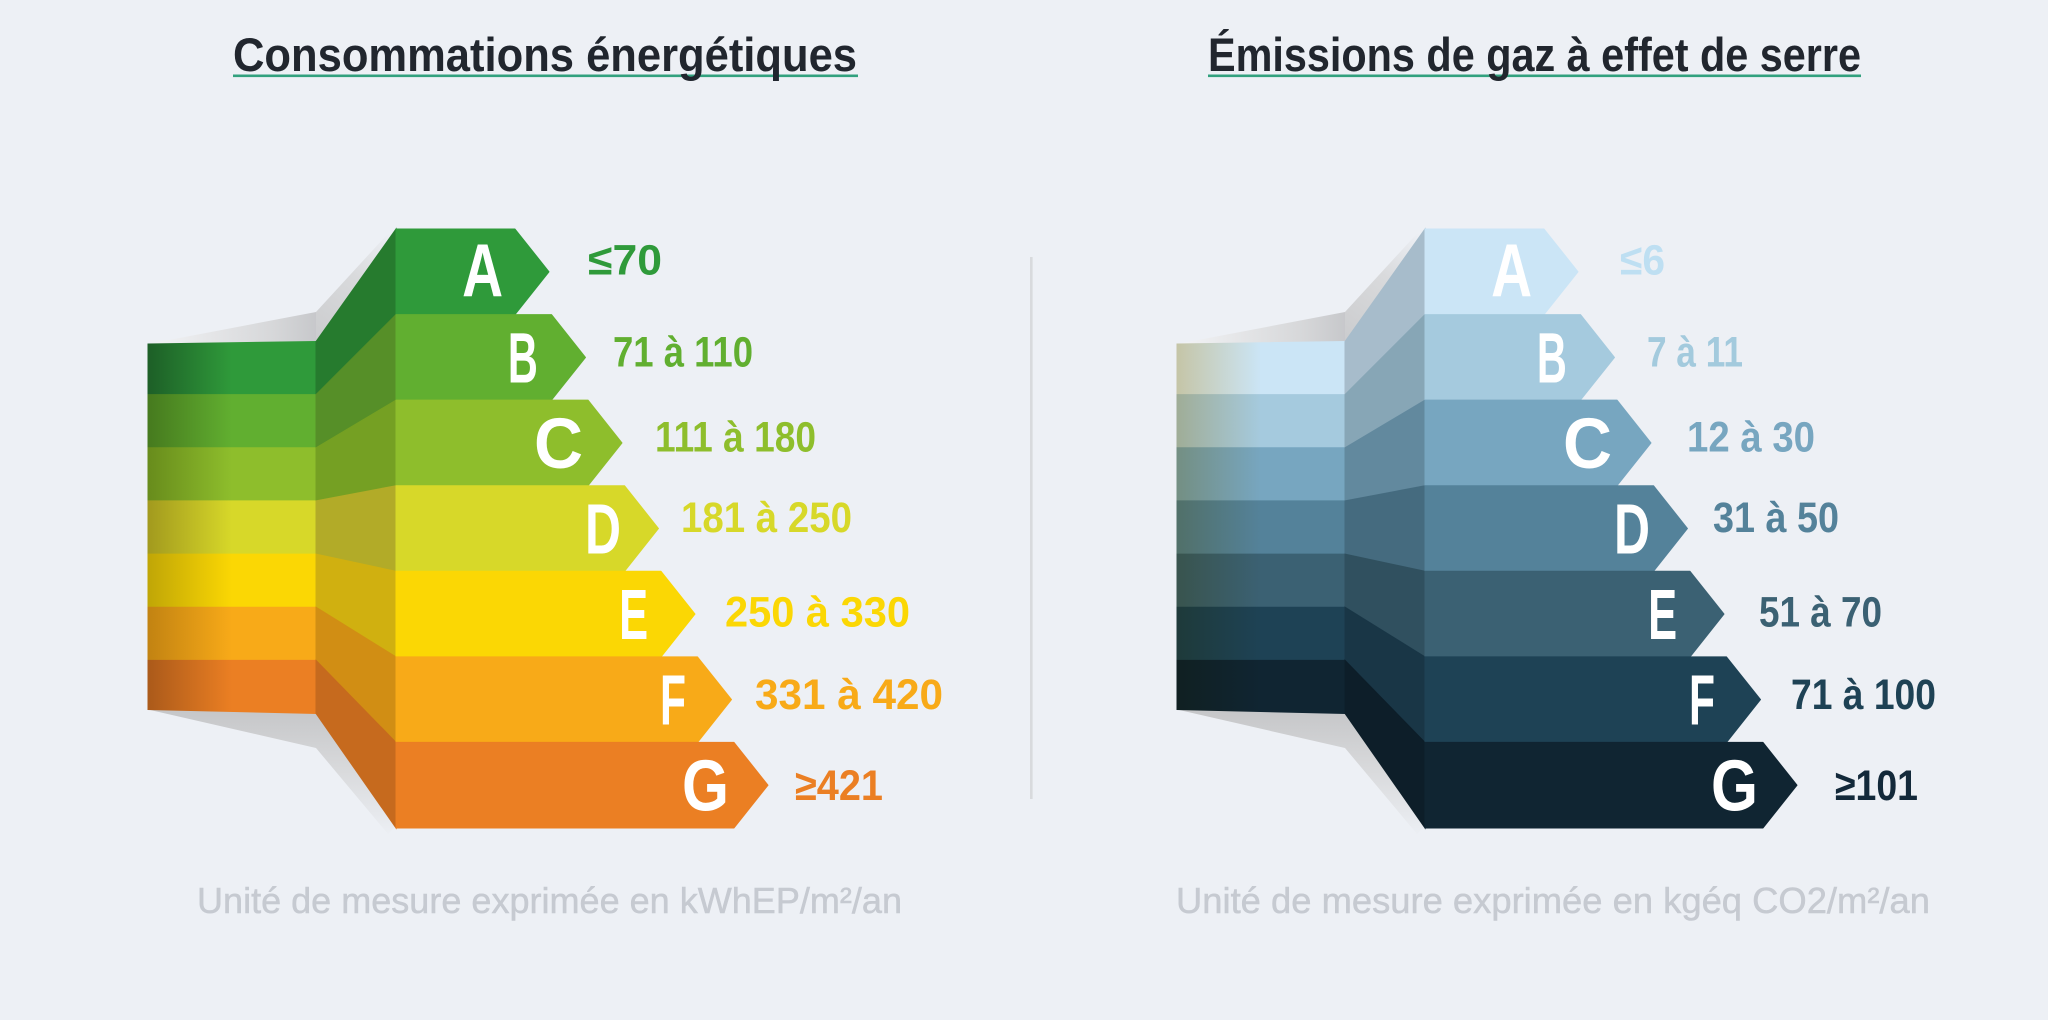  I want to click on svg-text: ≤6, so click(1642, 261).